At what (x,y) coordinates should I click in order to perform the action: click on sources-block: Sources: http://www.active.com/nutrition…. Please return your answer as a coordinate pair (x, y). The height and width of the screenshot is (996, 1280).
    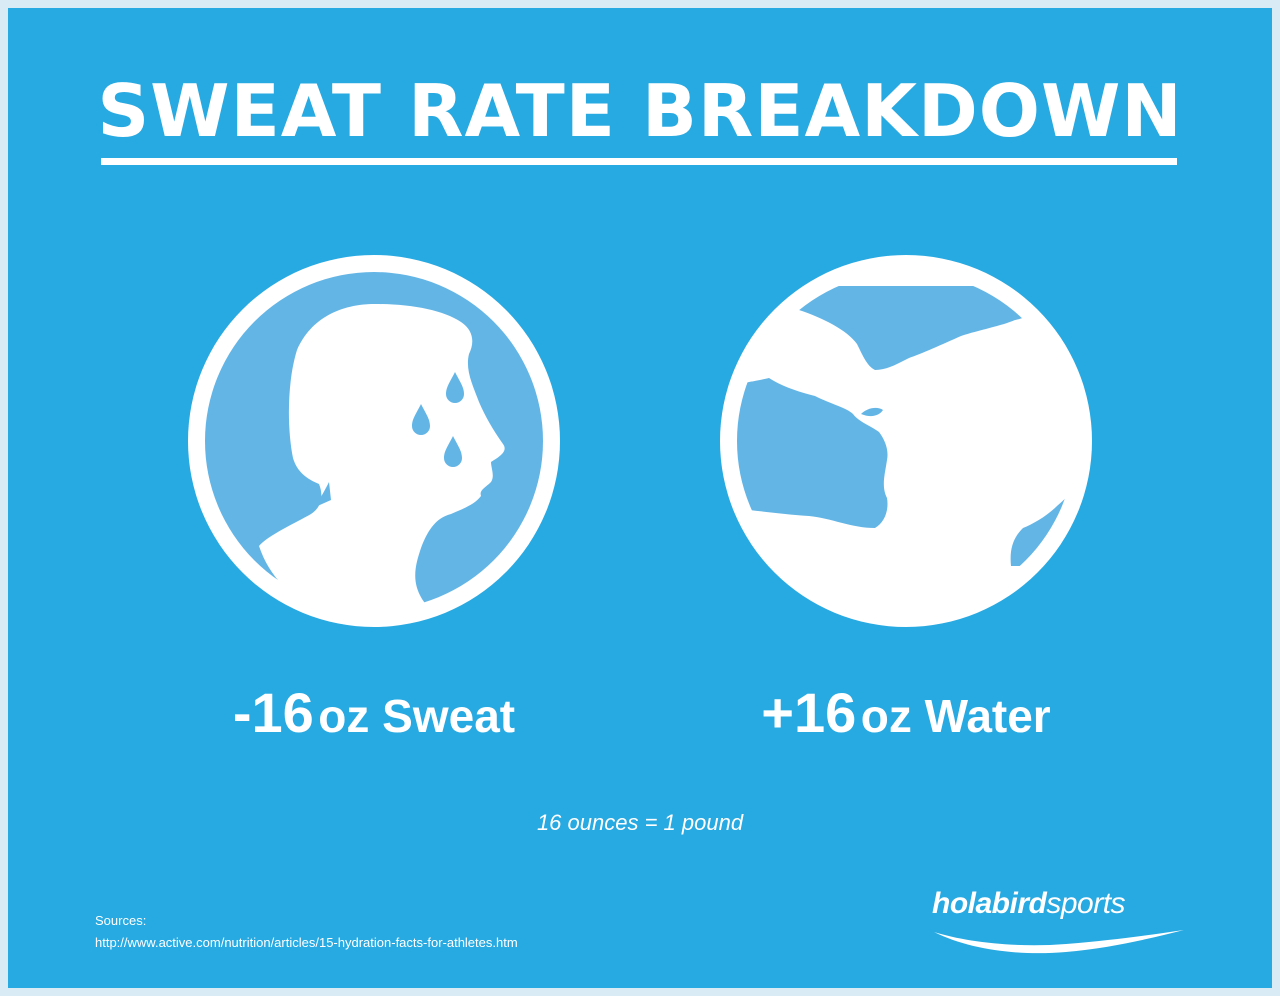
    Looking at the image, I should click on (306, 932).